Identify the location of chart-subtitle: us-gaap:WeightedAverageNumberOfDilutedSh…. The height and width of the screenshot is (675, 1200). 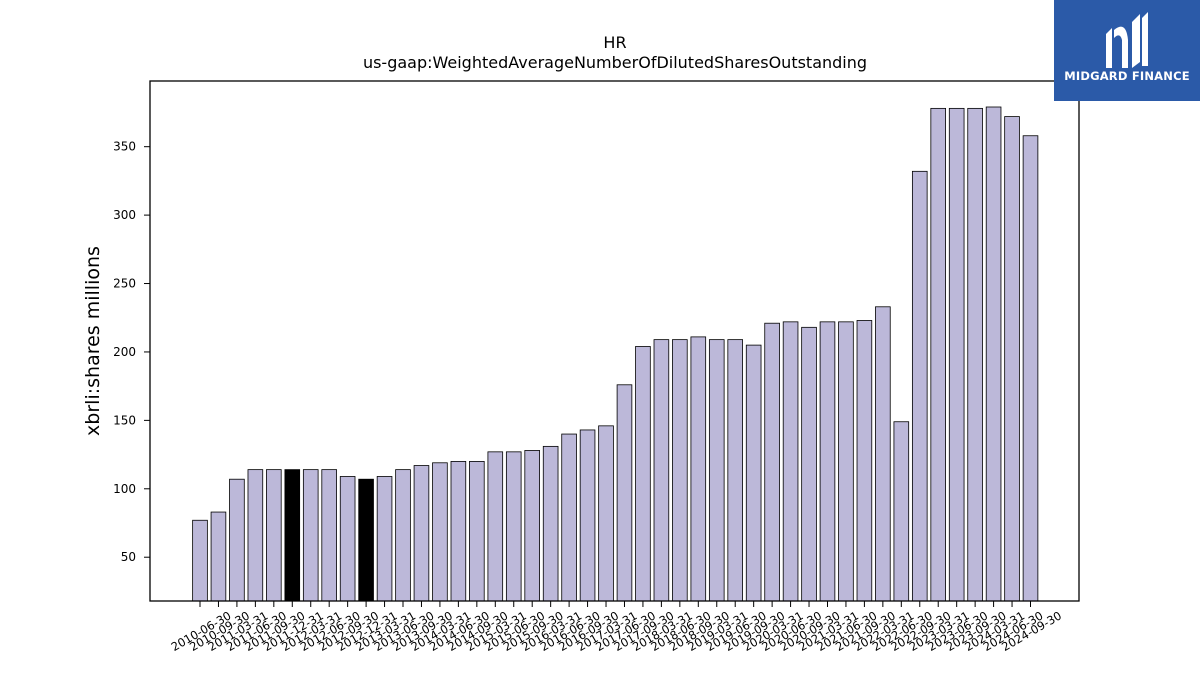
(615, 62).